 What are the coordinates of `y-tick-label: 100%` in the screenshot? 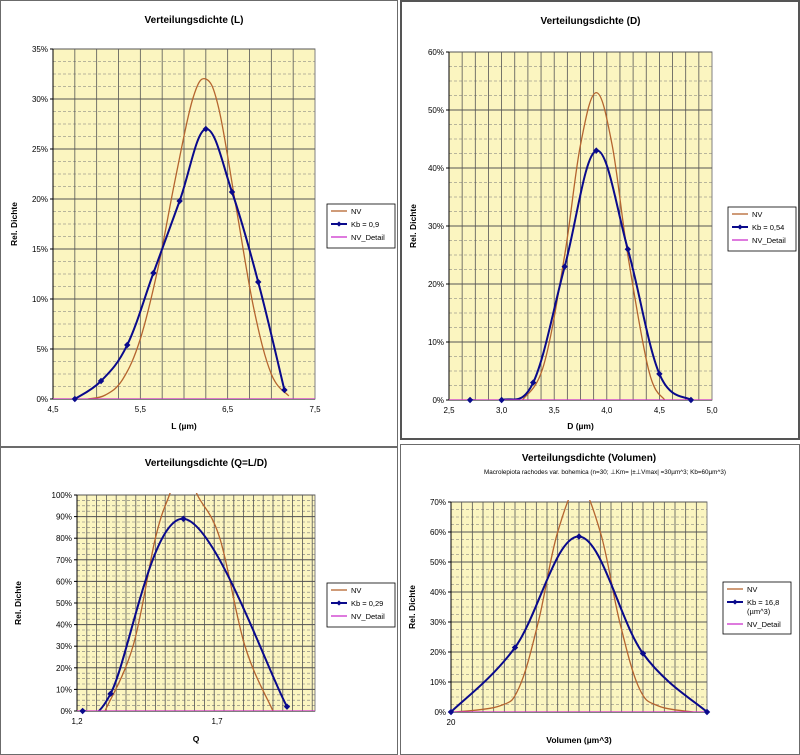 It's located at (62, 495).